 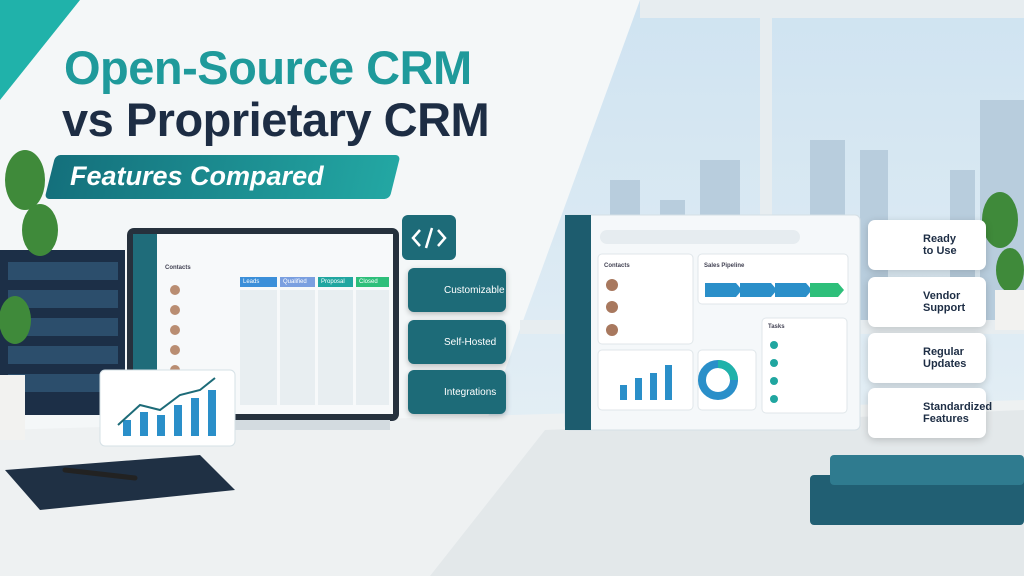 What do you see at coordinates (251, 282) in the screenshot?
I see `column-label: Leads` at bounding box center [251, 282].